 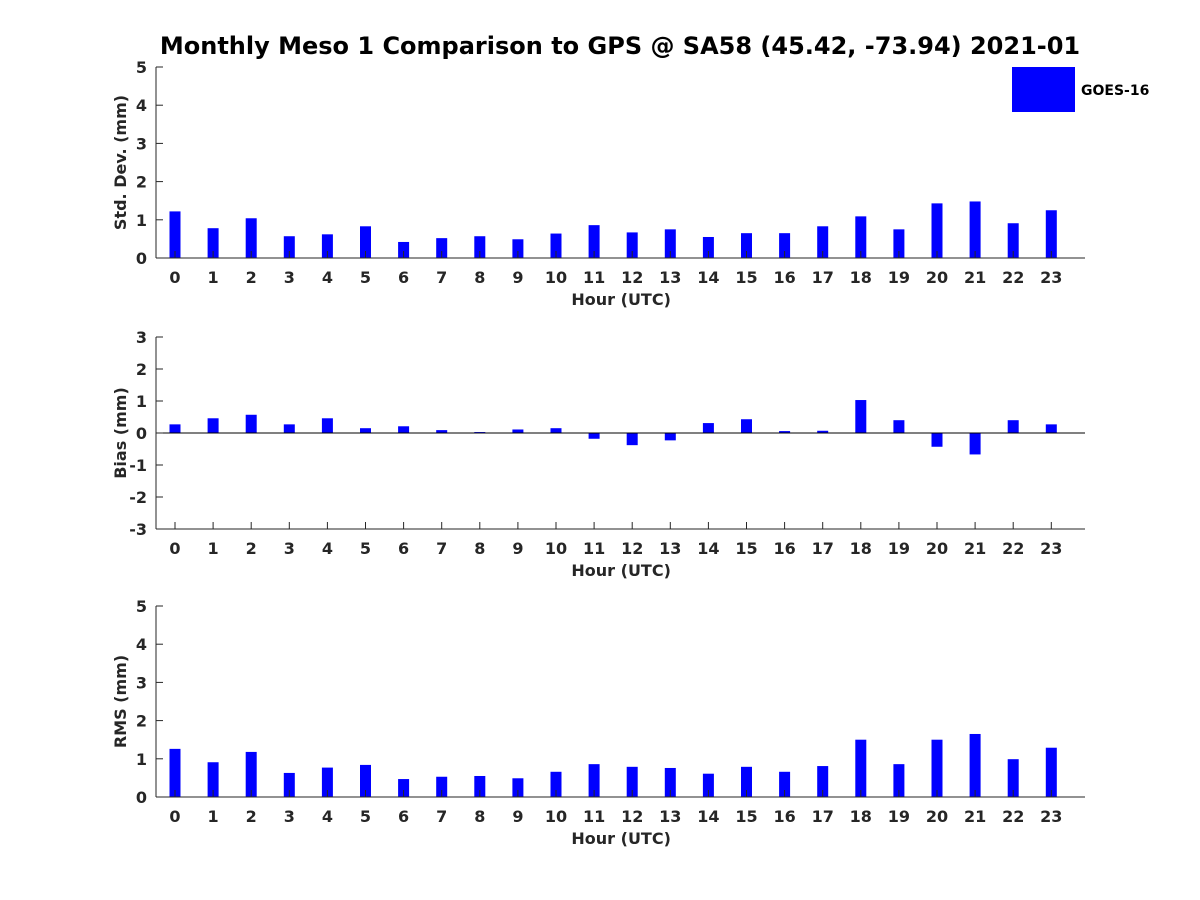 I want to click on std-dev-x-tick-label: 2, so click(x=251, y=277).